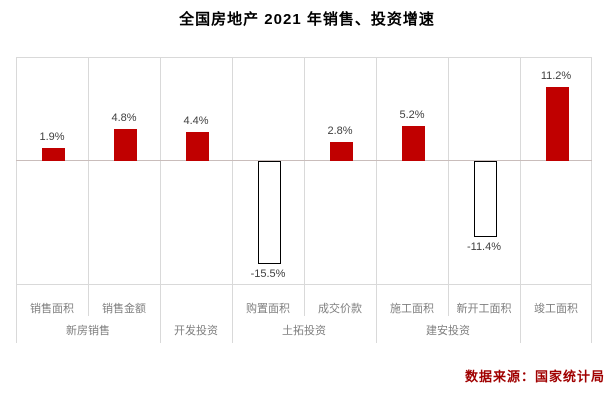 This screenshot has height=401, width=614. What do you see at coordinates (269, 212) in the screenshot?
I see `bar-购置面积` at bounding box center [269, 212].